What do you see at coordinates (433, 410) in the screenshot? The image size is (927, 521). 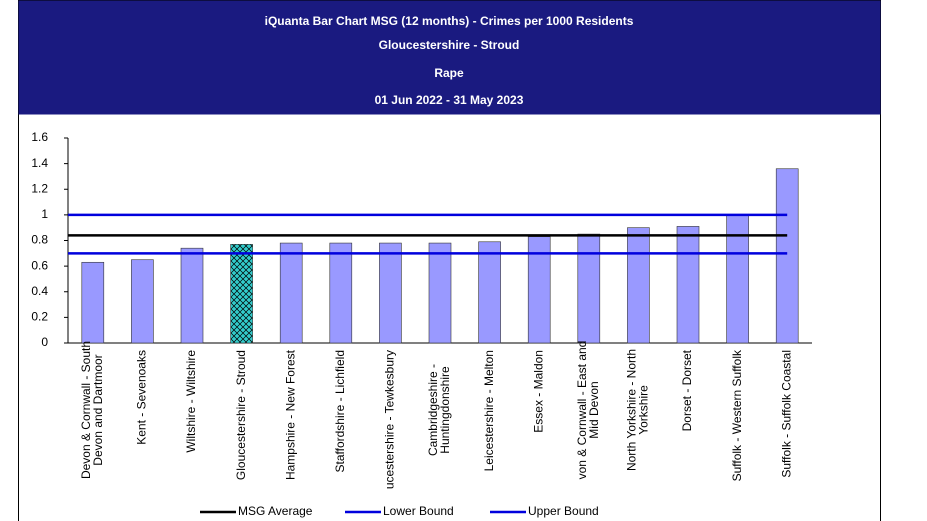 I see `x-tick-label: Cambridgeshire -` at bounding box center [433, 410].